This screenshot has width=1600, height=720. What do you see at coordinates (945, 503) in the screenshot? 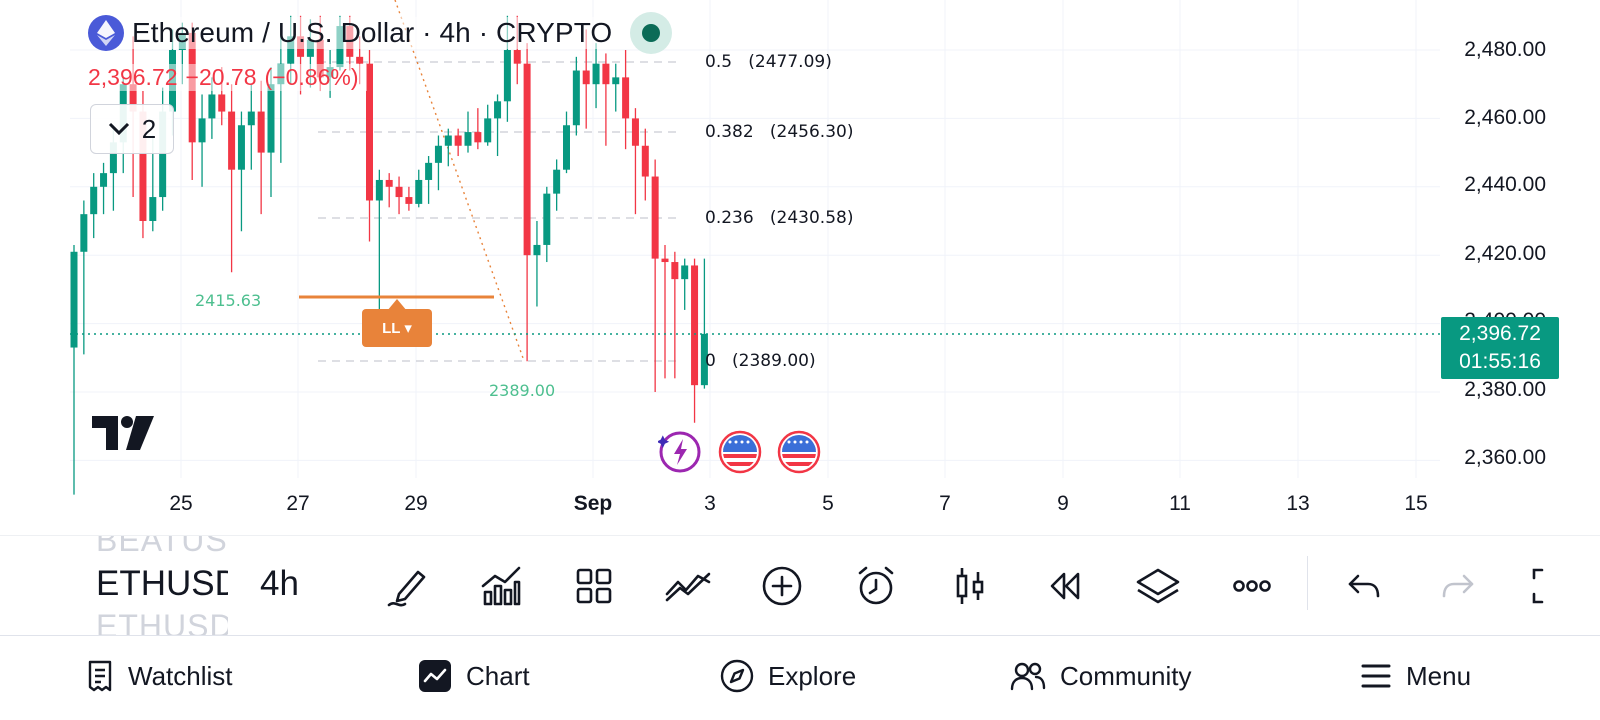
I see `time-axis-label: 7` at bounding box center [945, 503].